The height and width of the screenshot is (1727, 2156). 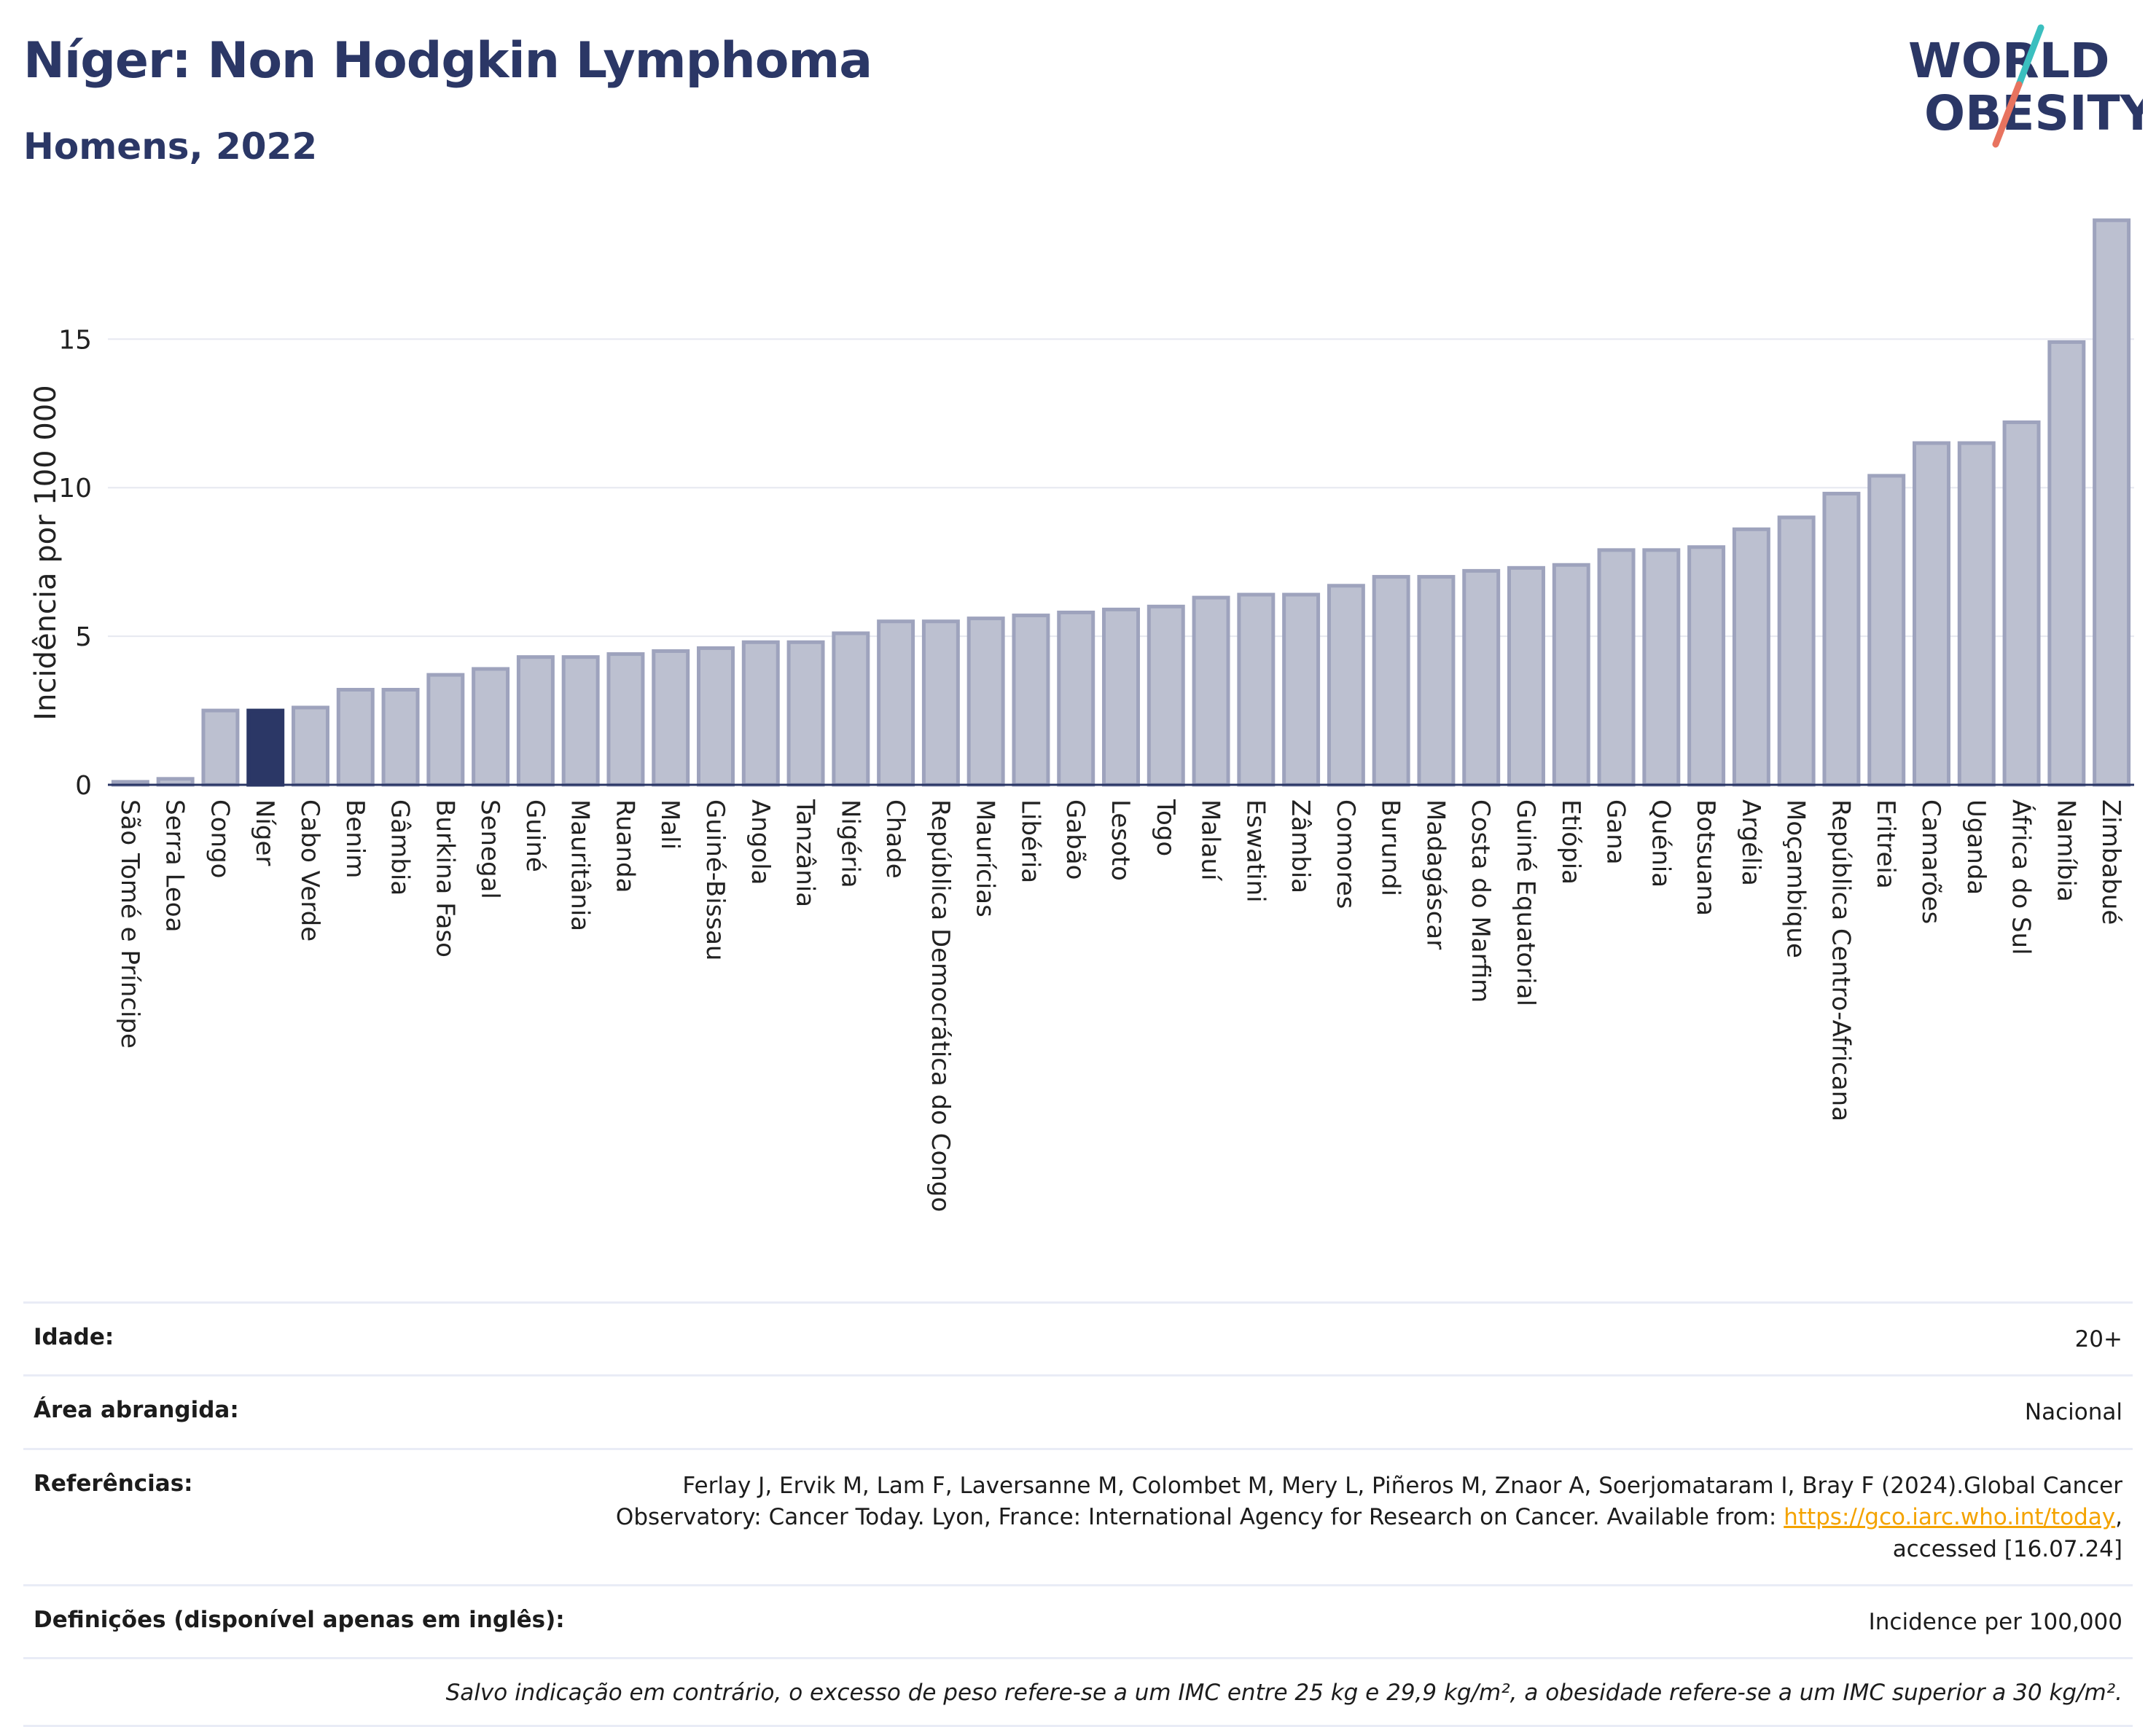 I want to click on x-tick-label: Moçambique, so click(x=1796, y=878).